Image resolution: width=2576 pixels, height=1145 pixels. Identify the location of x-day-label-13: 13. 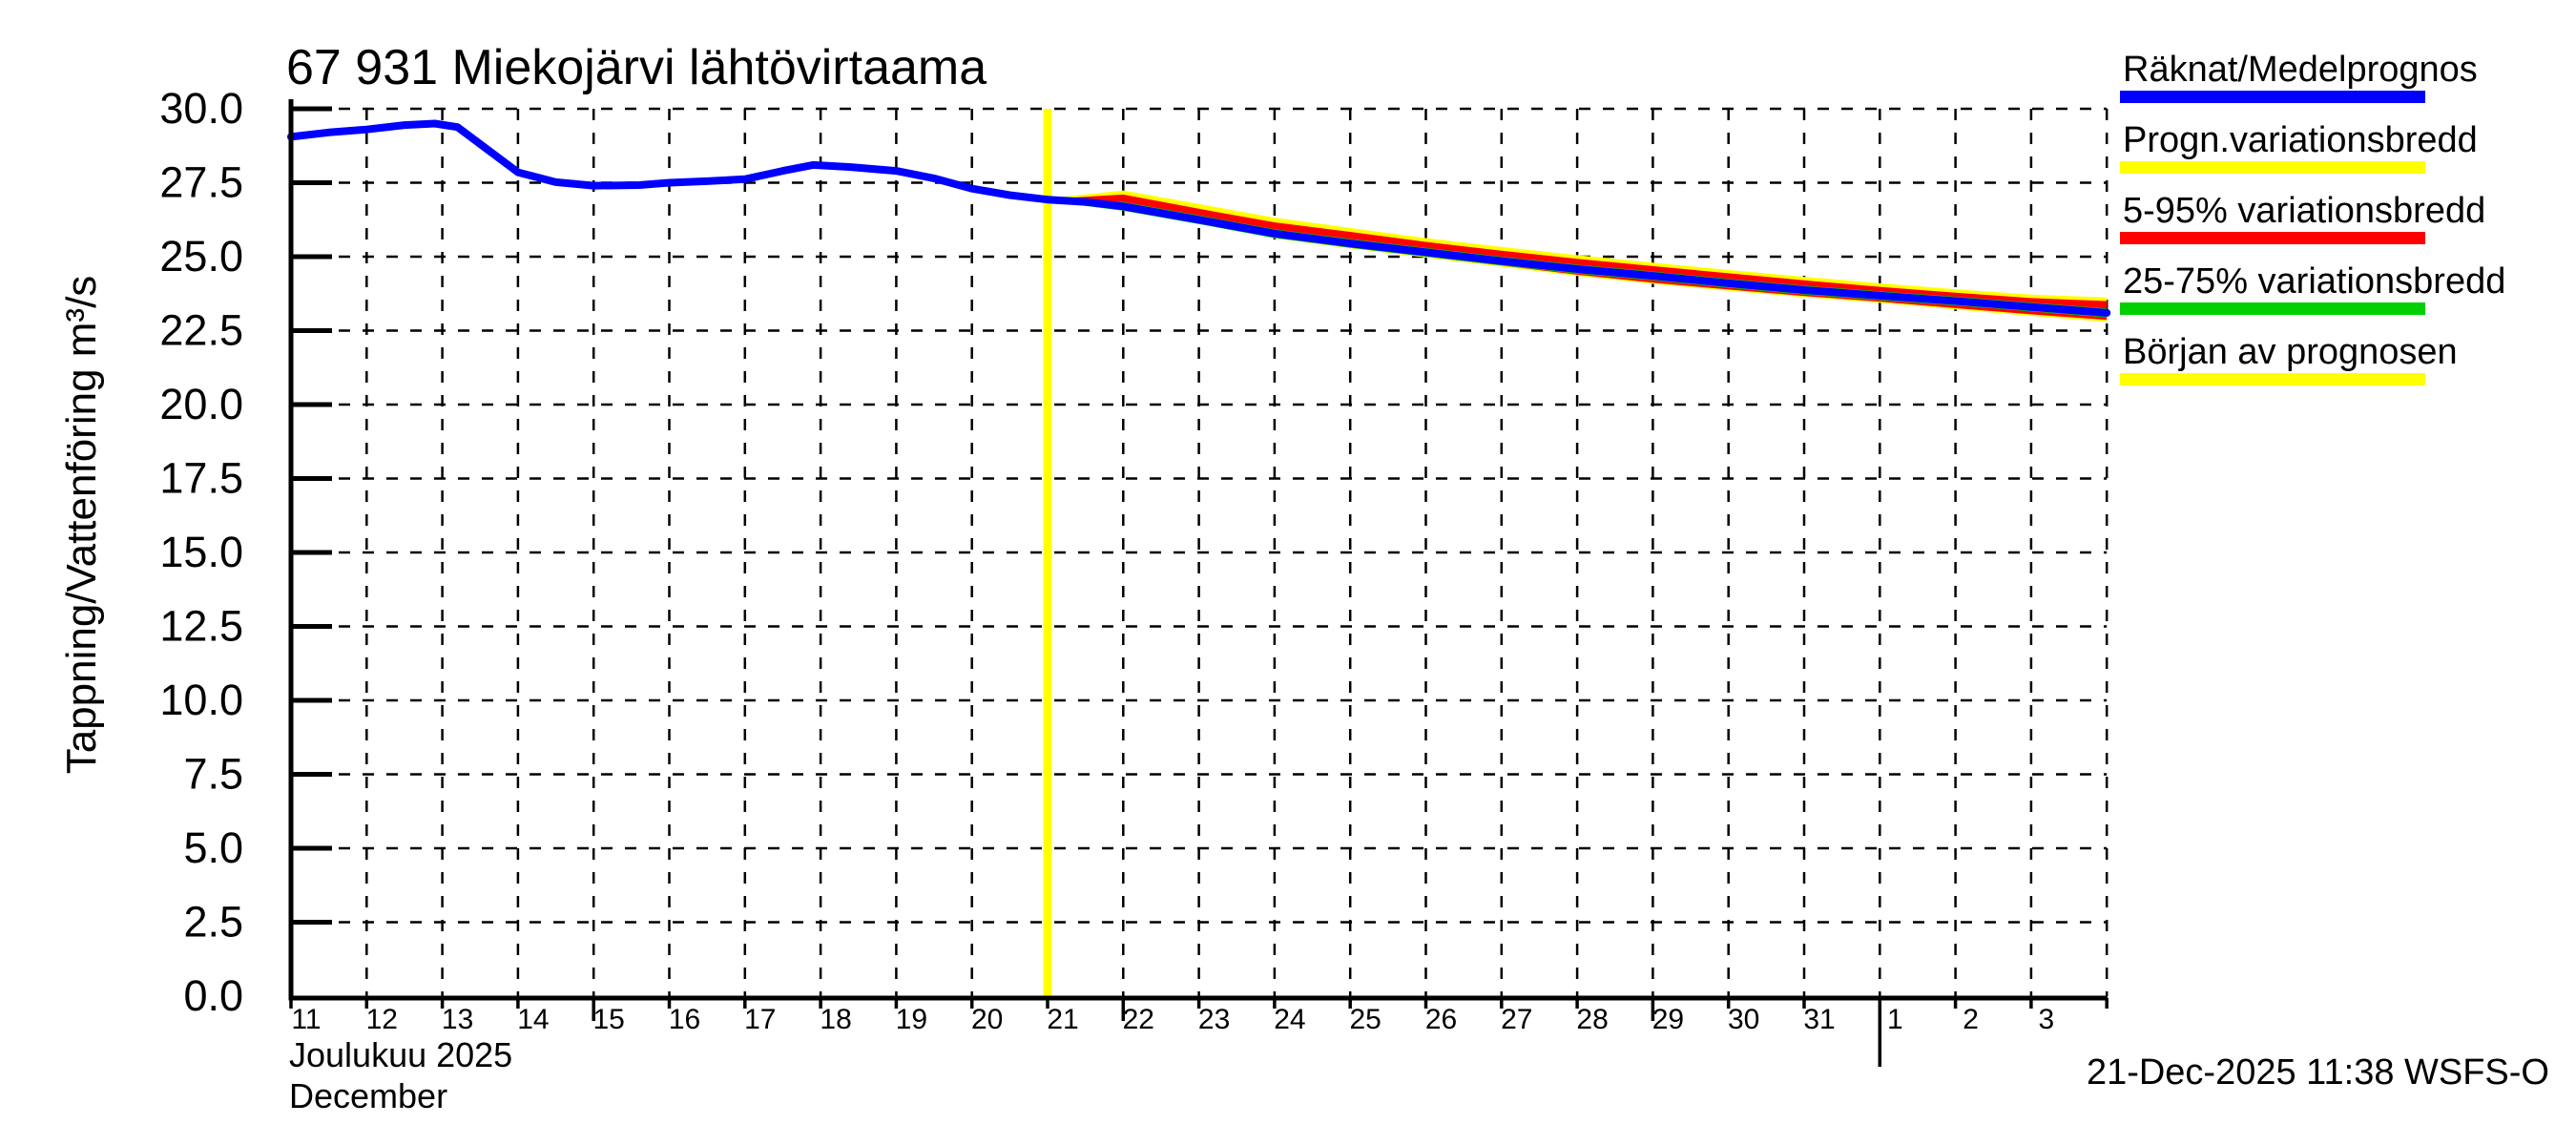
(457, 1019).